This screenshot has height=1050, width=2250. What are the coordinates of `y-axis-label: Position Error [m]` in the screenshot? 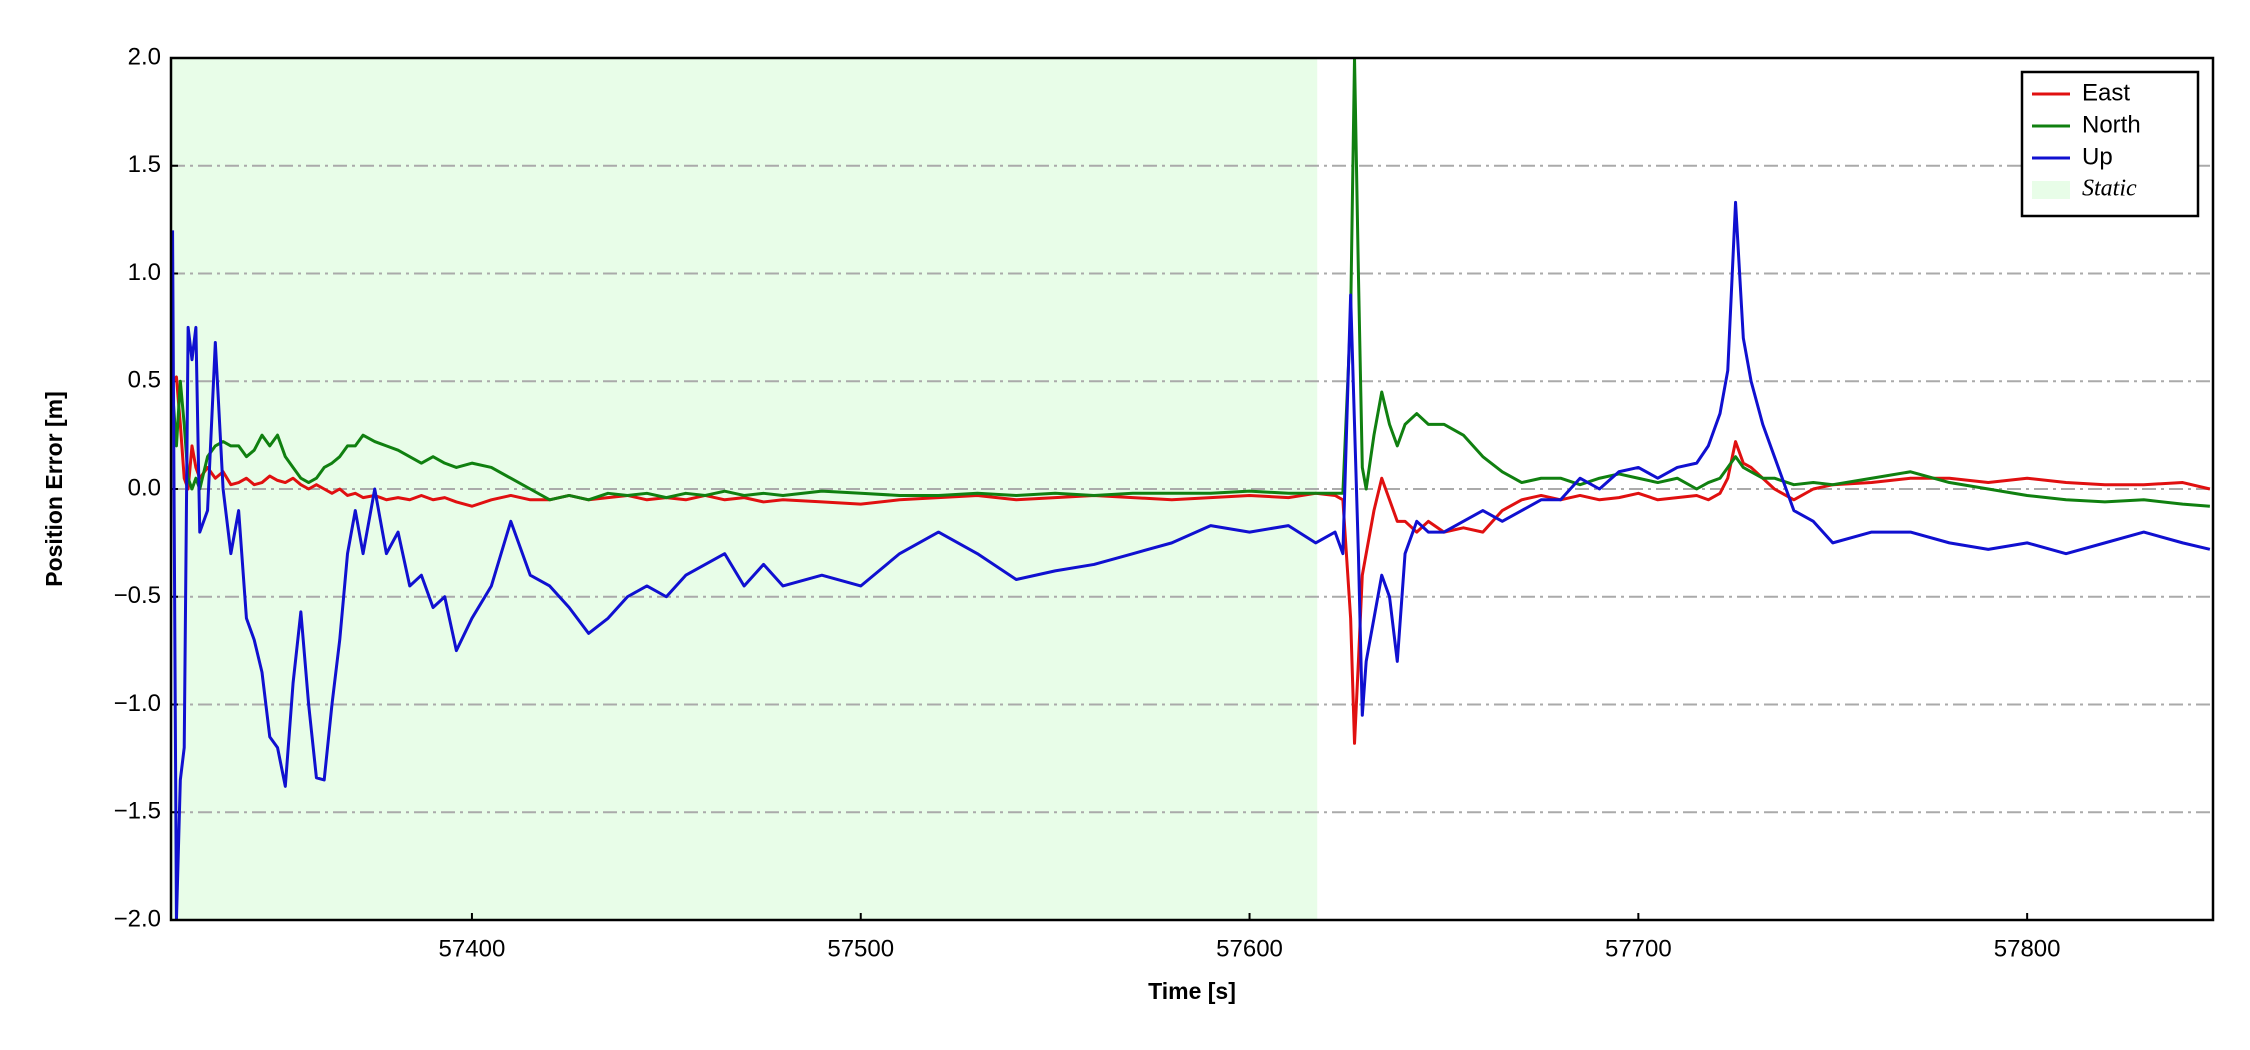 It's located at (54, 489).